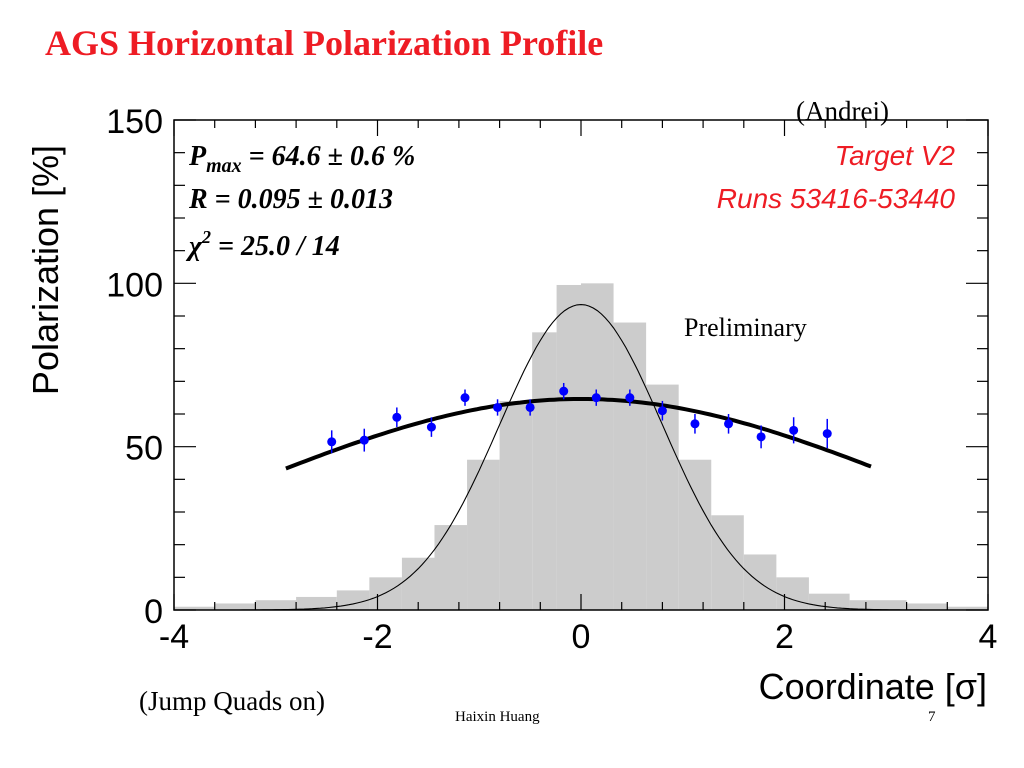  What do you see at coordinates (232, 701) in the screenshot?
I see `condition-note: (Jump Quads on)` at bounding box center [232, 701].